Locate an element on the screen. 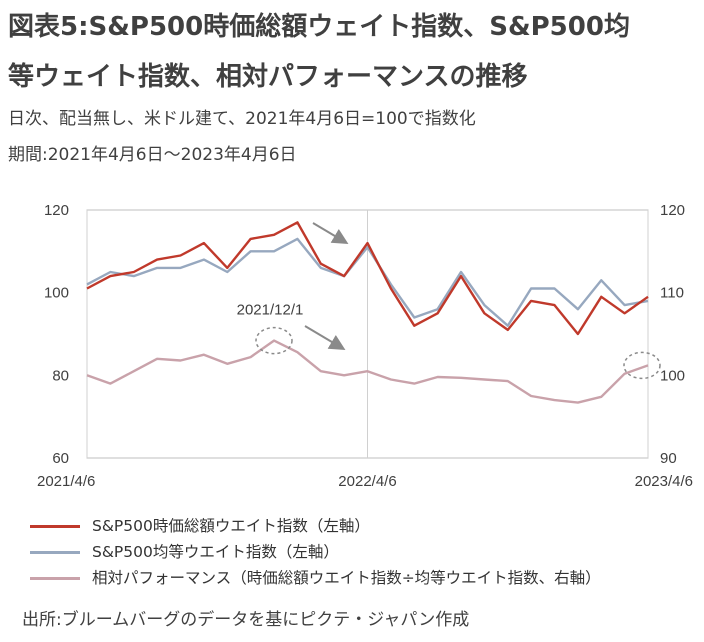  end-highlight-circle is located at coordinates (642, 365).